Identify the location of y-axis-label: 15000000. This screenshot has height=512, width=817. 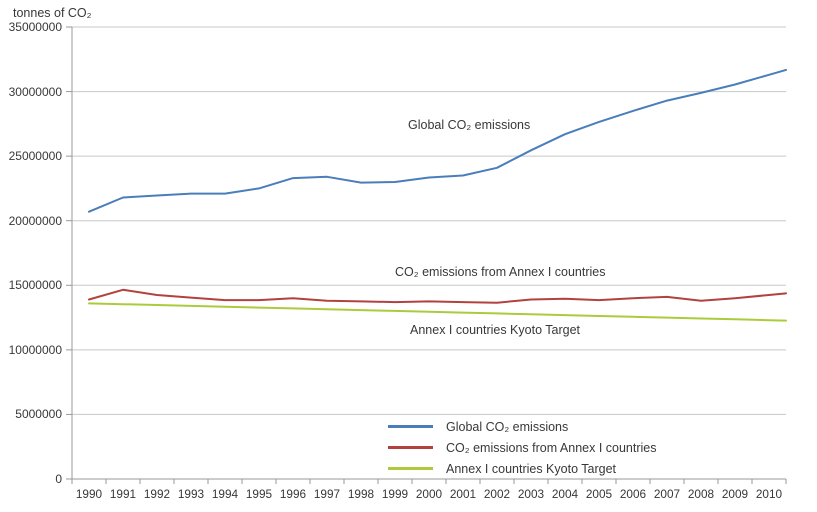
(35, 285).